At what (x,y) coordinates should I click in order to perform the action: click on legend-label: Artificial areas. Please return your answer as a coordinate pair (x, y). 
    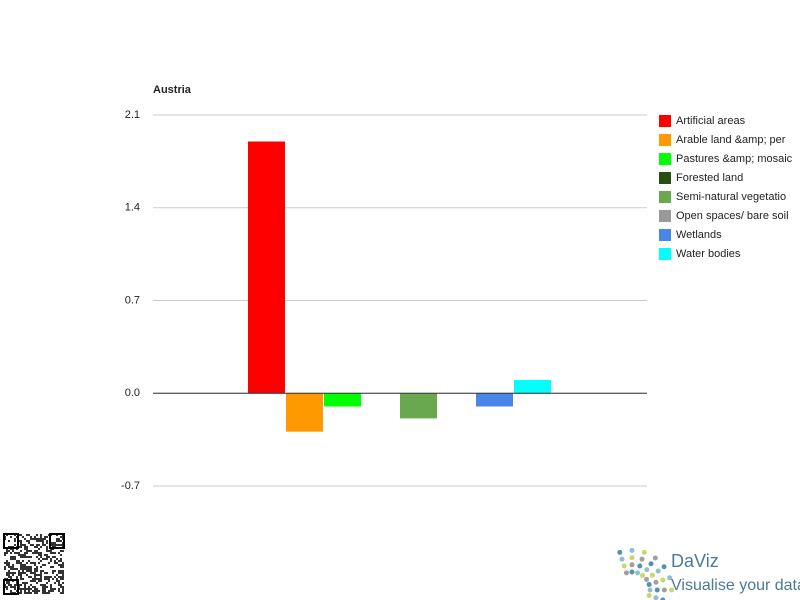
    Looking at the image, I should click on (711, 121).